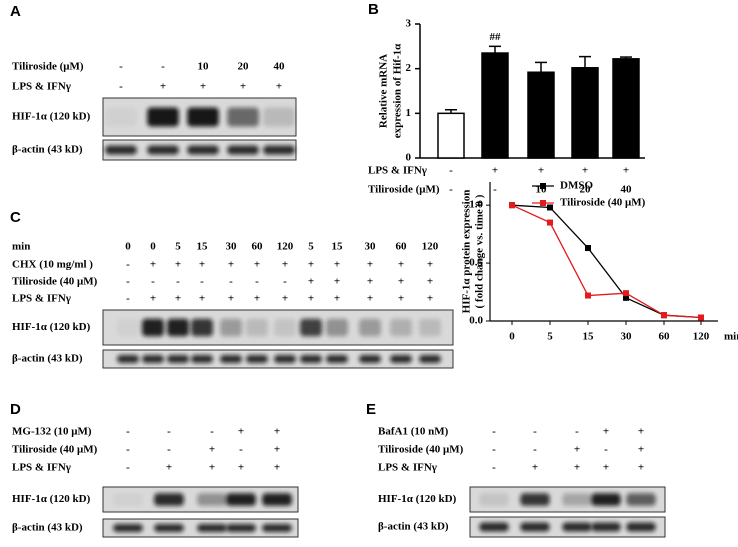 Image resolution: width=738 pixels, height=547 pixels. What do you see at coordinates (731, 337) in the screenshot?
I see `x-axis-label: mins` at bounding box center [731, 337].